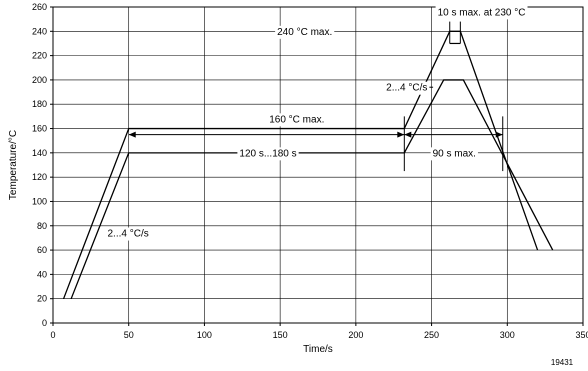 This screenshot has height=371, width=588. What do you see at coordinates (39, 56) in the screenshot?
I see `y-tick-label: 220` at bounding box center [39, 56].